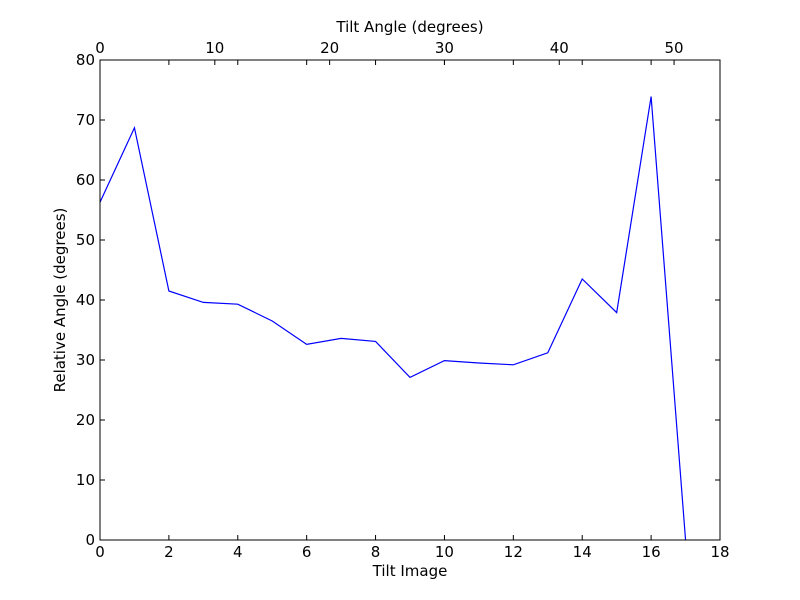  Describe the element at coordinates (329, 48) in the screenshot. I see `top-x-tick-label: 20` at that location.